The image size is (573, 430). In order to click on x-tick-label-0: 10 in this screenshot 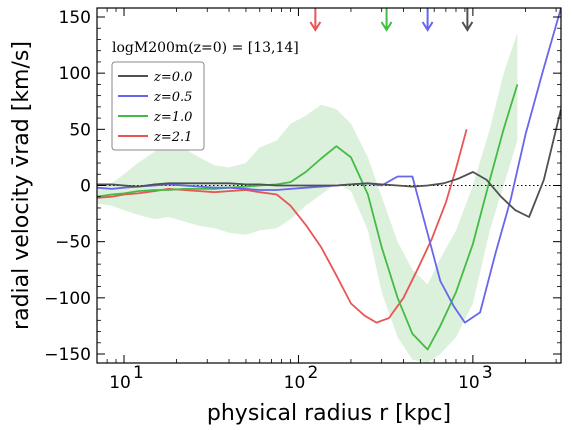, I will do `click(120, 383)`.